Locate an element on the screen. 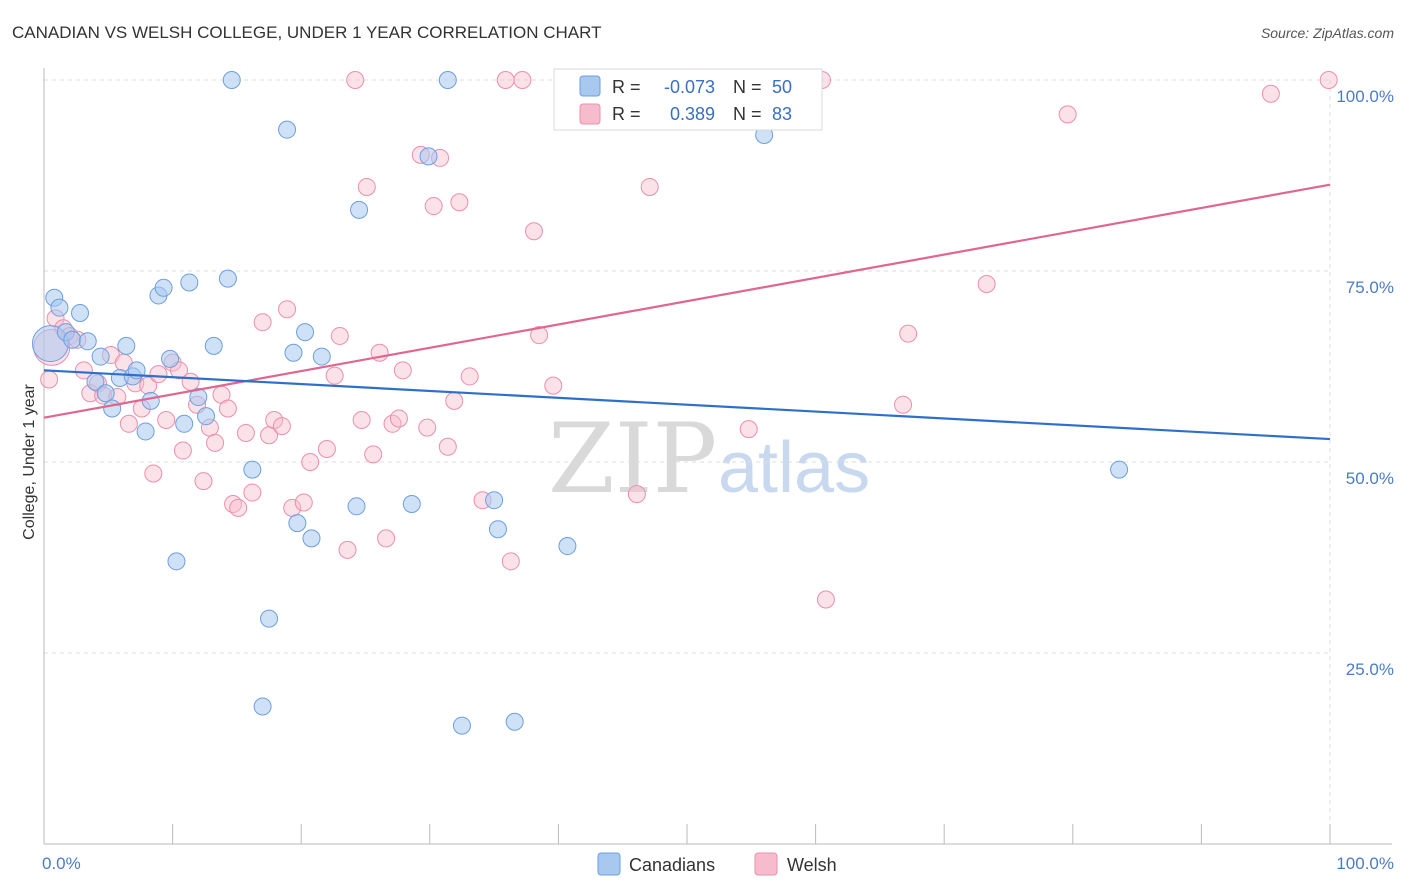 The width and height of the screenshot is (1406, 892). welsh-n-label: N = is located at coordinates (747, 114).